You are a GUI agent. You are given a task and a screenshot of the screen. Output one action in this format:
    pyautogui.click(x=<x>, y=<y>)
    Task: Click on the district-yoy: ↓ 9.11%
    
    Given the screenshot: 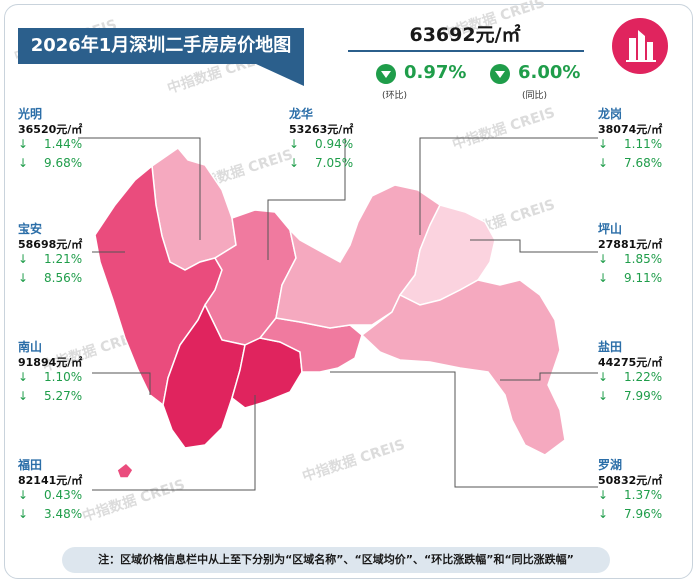 What is the action you would take?
    pyautogui.click(x=645, y=280)
    